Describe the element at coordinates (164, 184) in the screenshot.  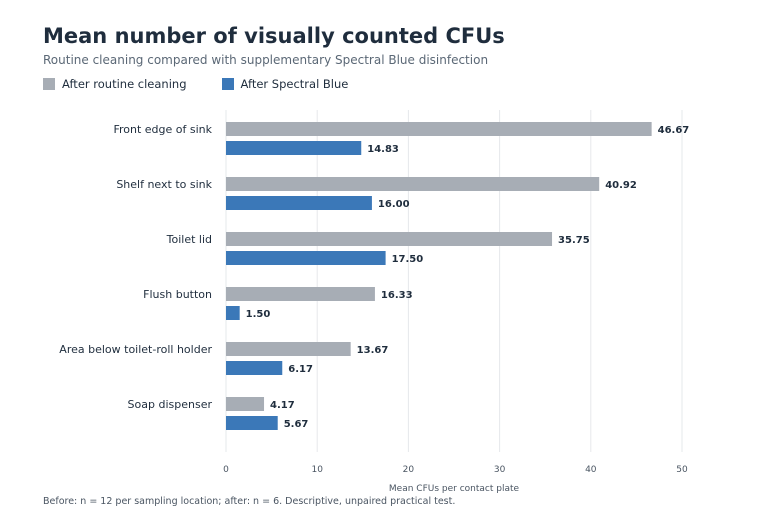
I see `category-label: Shelf next to sink` at that location.